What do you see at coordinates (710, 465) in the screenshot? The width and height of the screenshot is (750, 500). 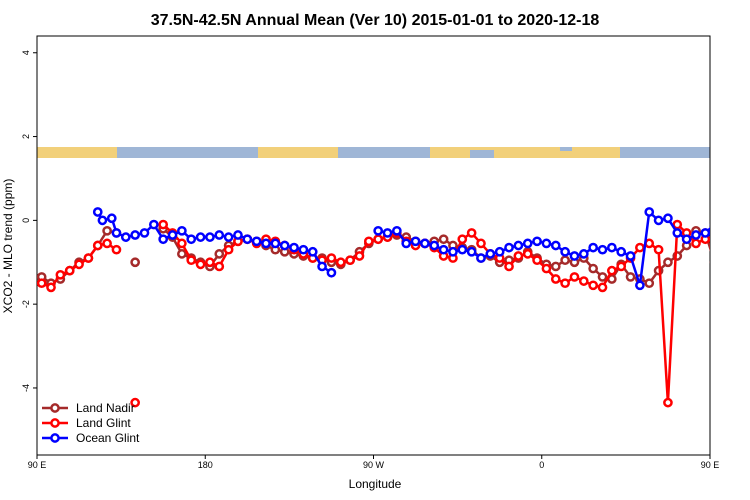 I see `x-tick-label: 90 E` at bounding box center [710, 465].